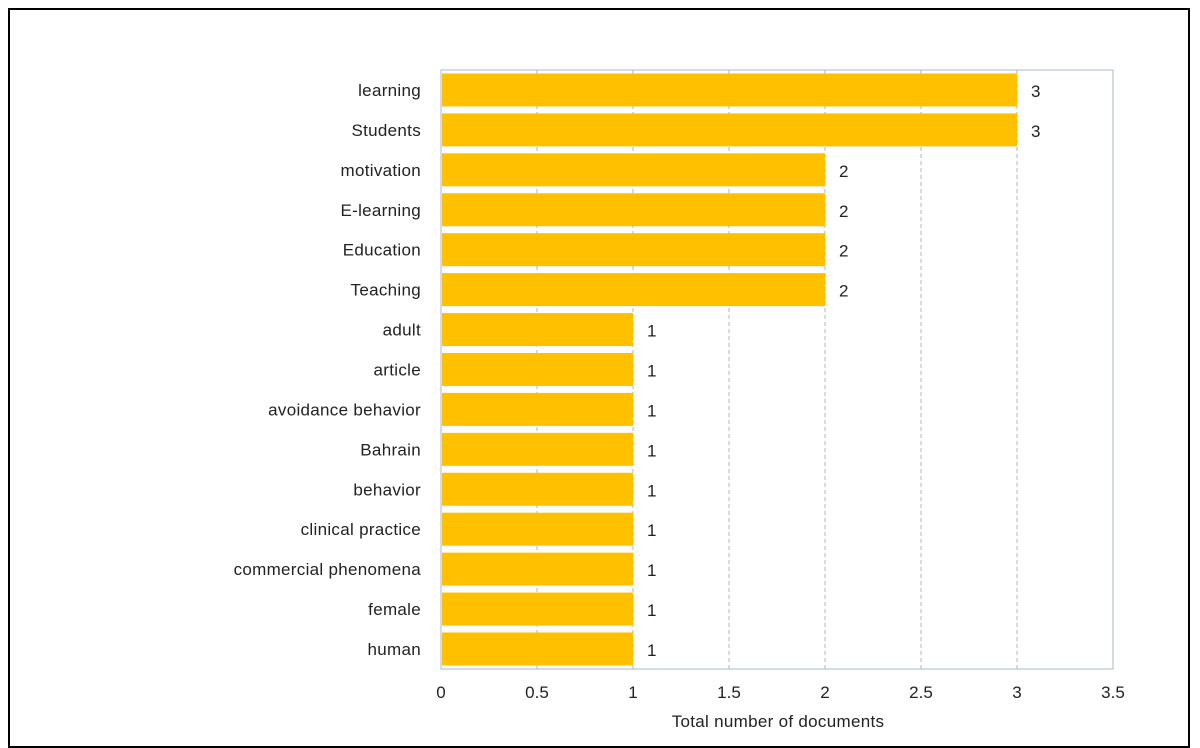 The height and width of the screenshot is (748, 1200). I want to click on category-label: commercial phenomena, so click(328, 569).